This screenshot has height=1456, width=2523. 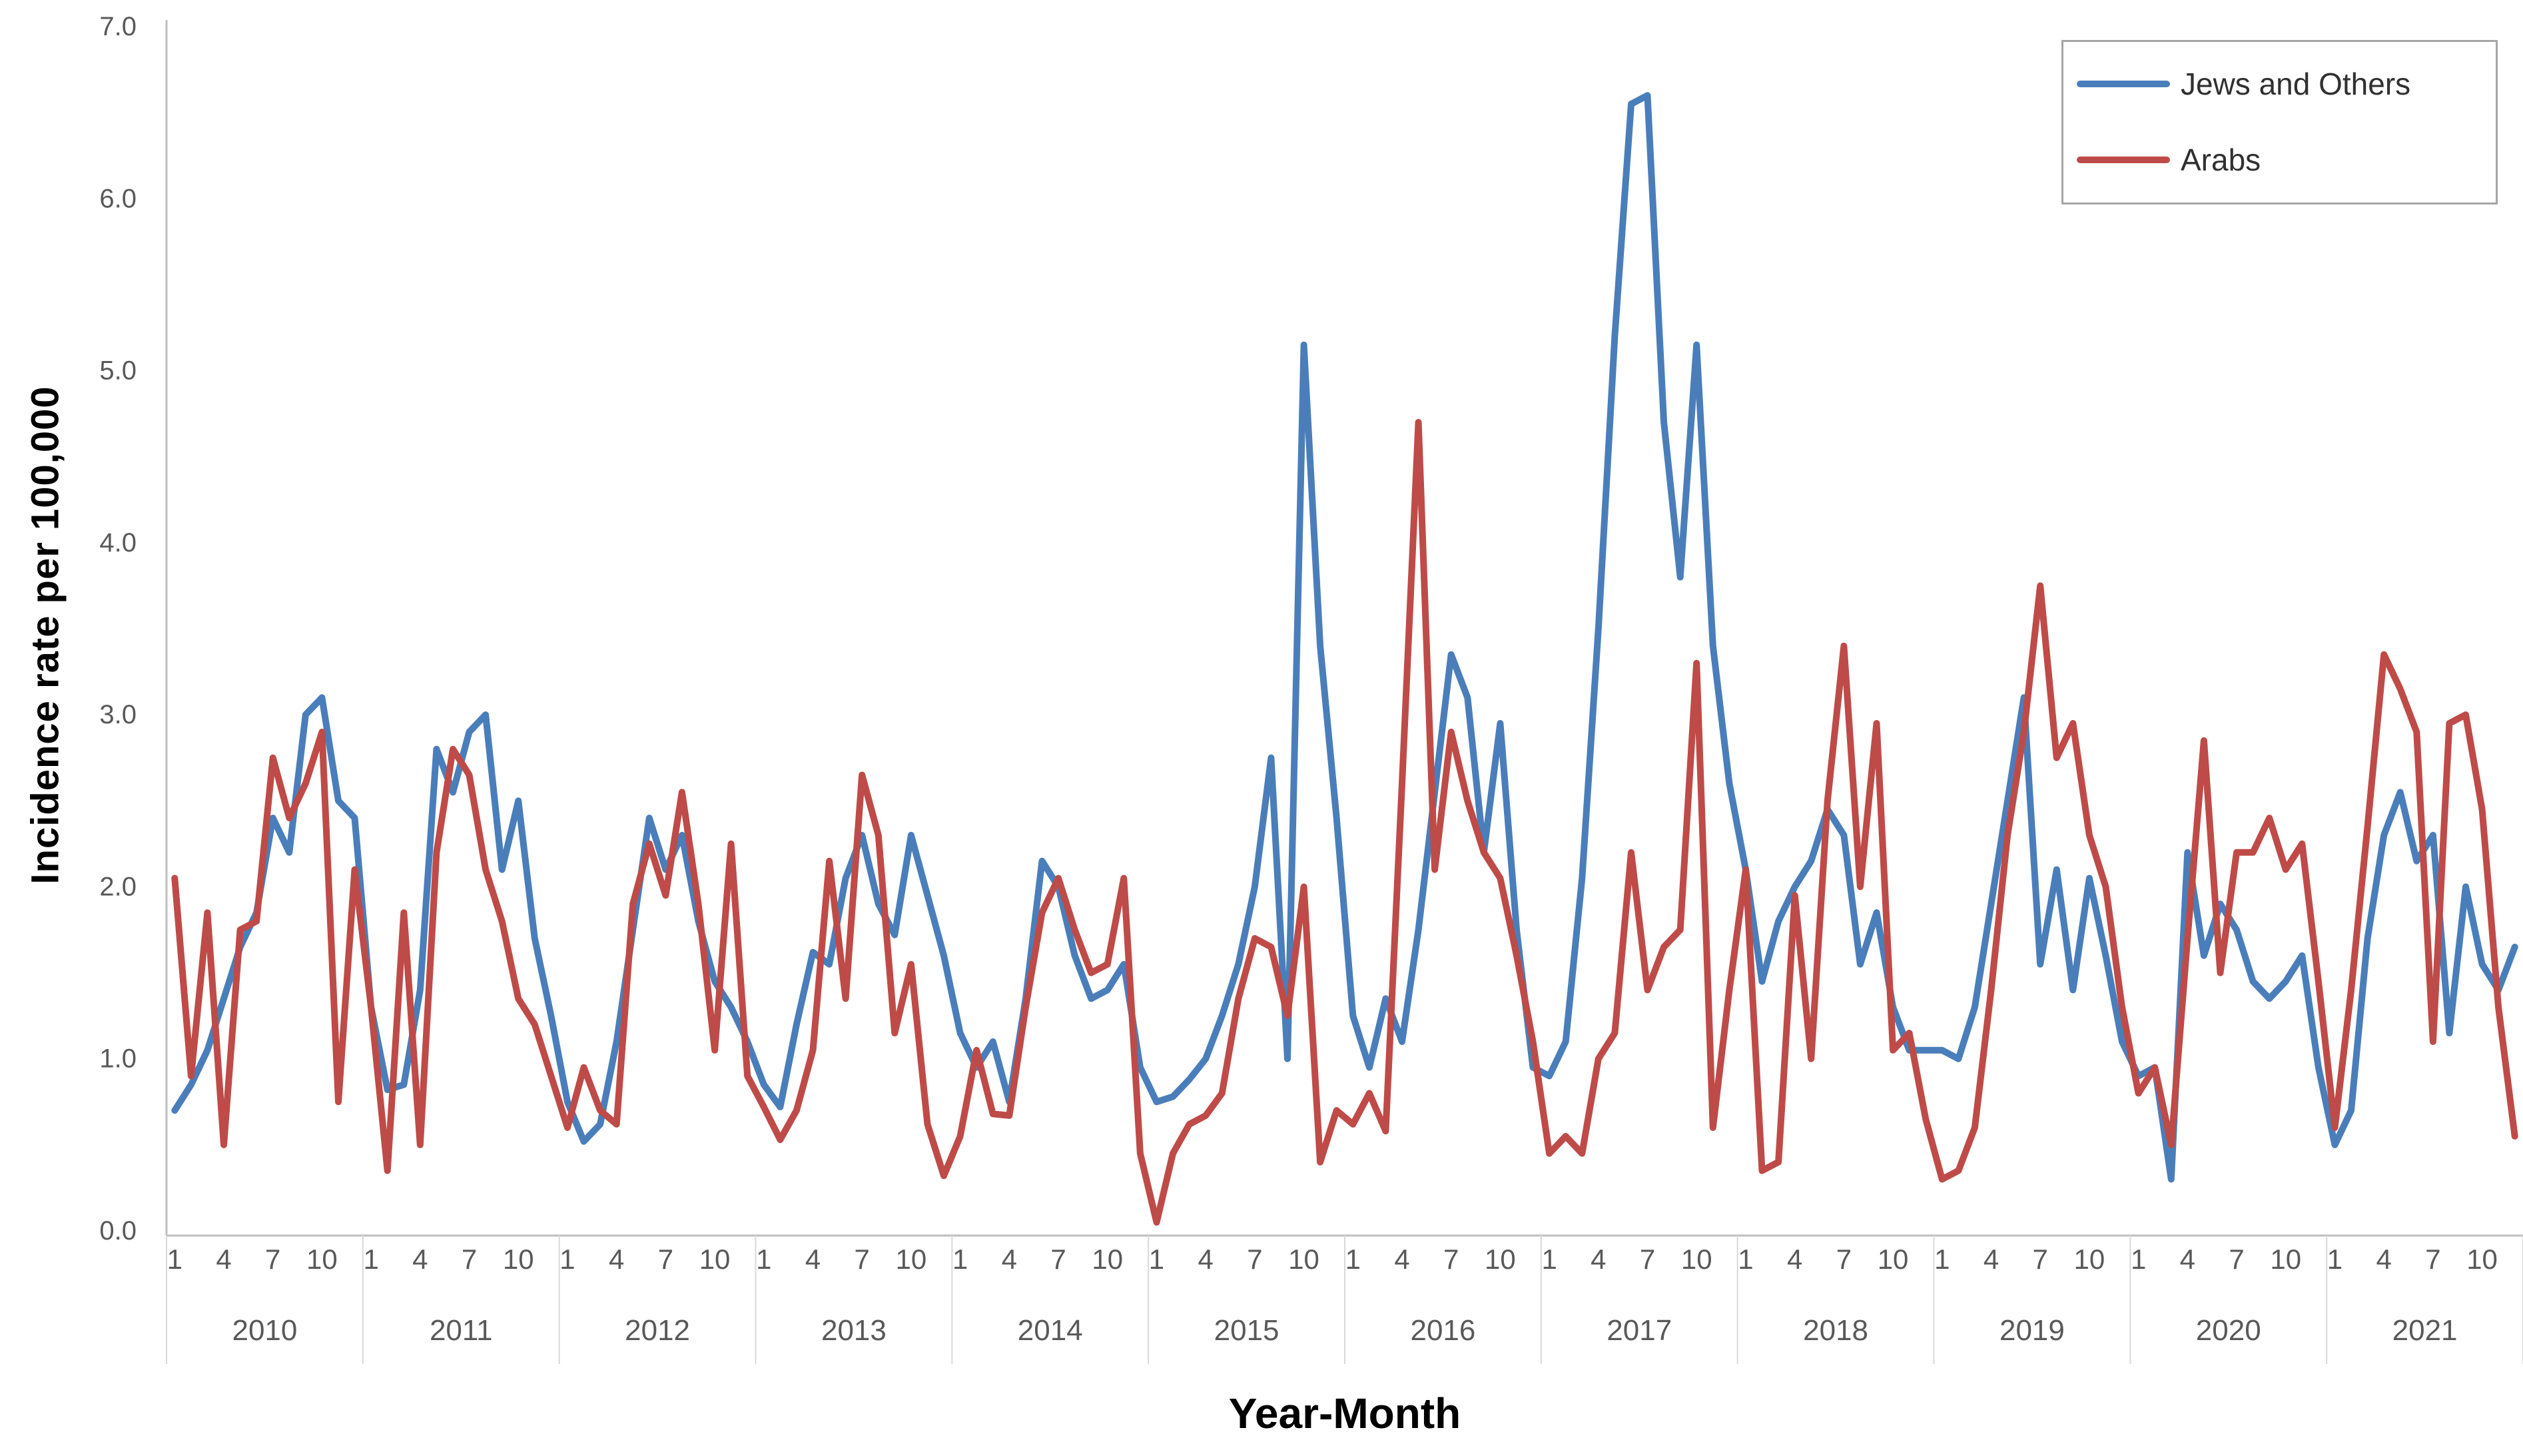 What do you see at coordinates (118, 886) in the screenshot?
I see `y-tick-label: 2.0` at bounding box center [118, 886].